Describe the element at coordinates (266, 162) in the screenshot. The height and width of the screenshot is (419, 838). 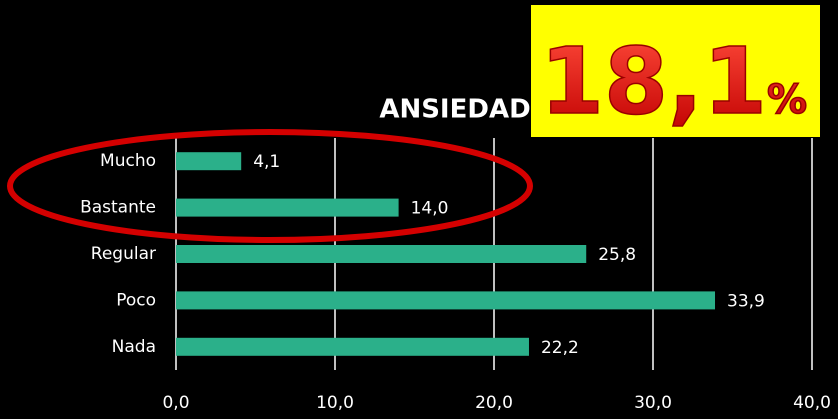
I see `value-label: 4,1` at that location.